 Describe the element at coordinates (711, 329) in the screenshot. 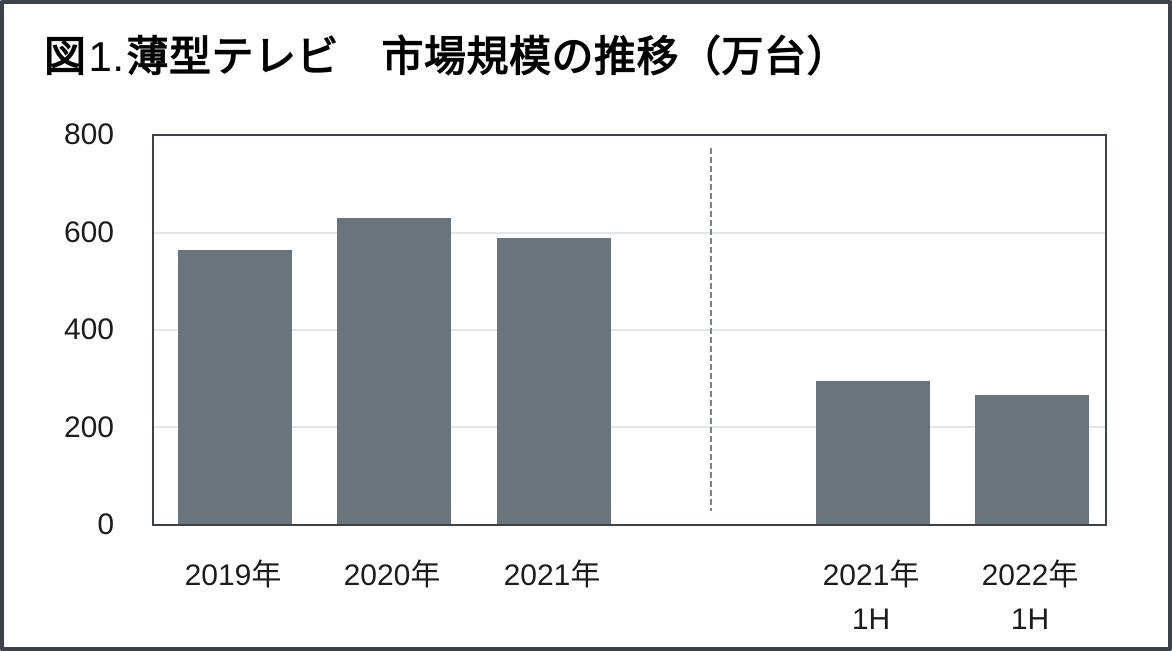

I see `period-divider-dashed-line` at that location.